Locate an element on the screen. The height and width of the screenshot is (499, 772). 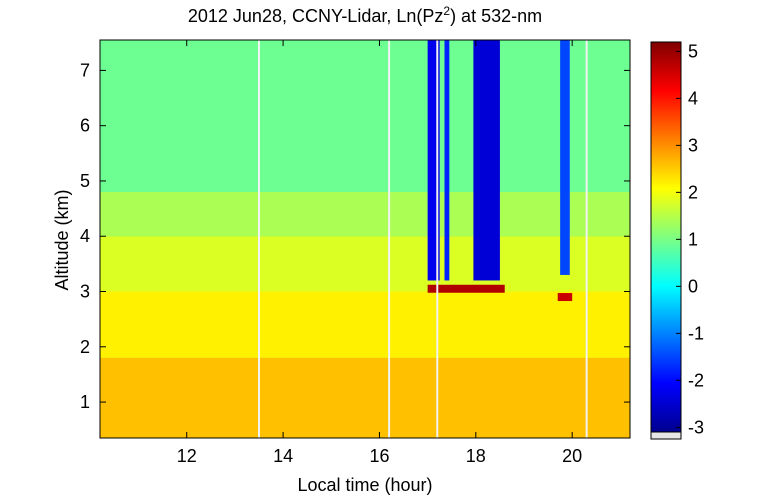
heatmap-clouds is located at coordinates (500, 293).